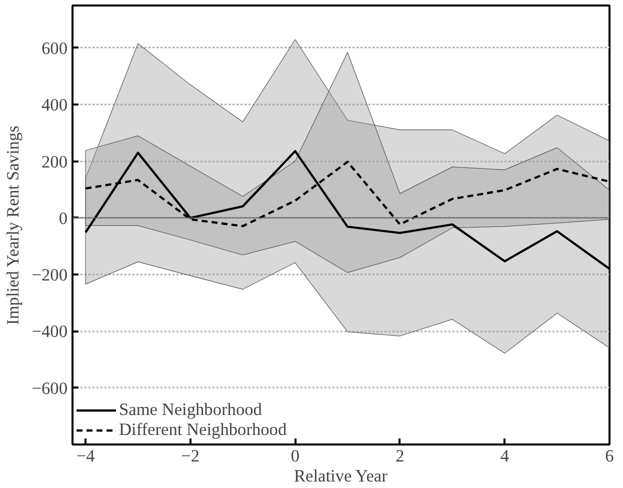  Describe the element at coordinates (400, 456) in the screenshot. I see `x-tick-label: 2` at that location.